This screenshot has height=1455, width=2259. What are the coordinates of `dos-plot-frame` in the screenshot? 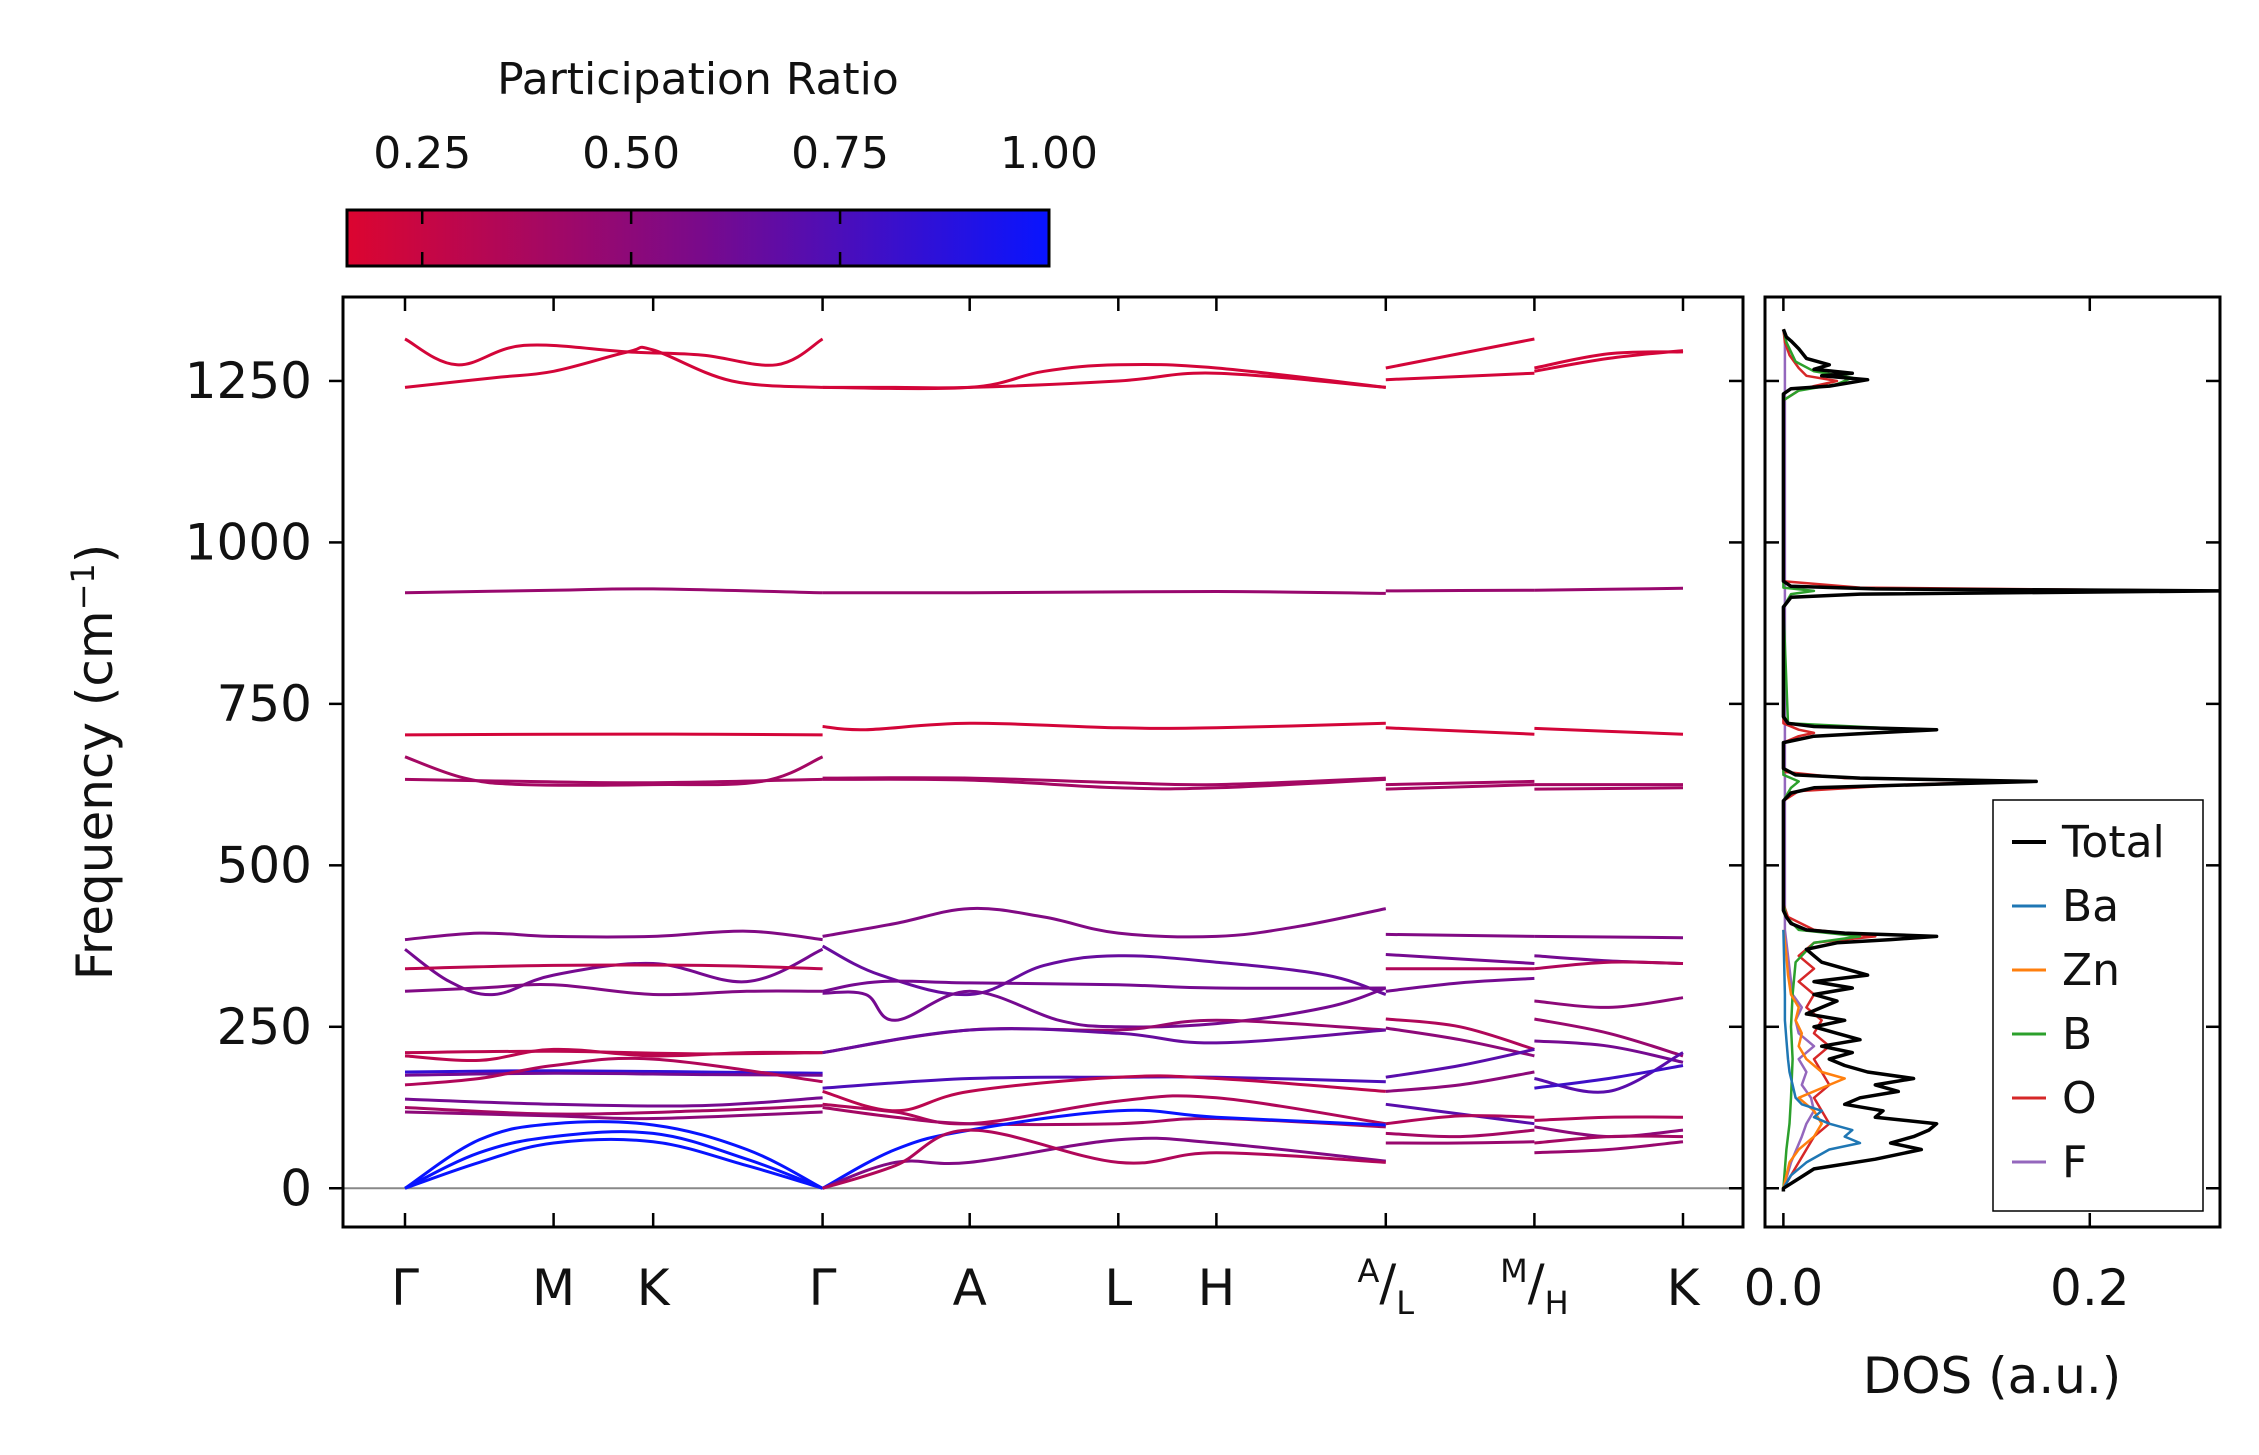 It's located at (1992, 762).